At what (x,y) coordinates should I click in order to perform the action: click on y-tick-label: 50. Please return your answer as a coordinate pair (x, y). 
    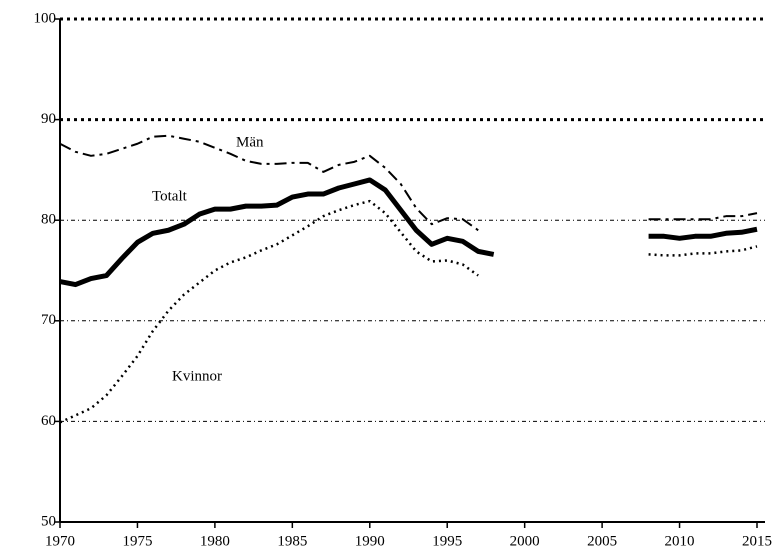
    Looking at the image, I should click on (48, 521).